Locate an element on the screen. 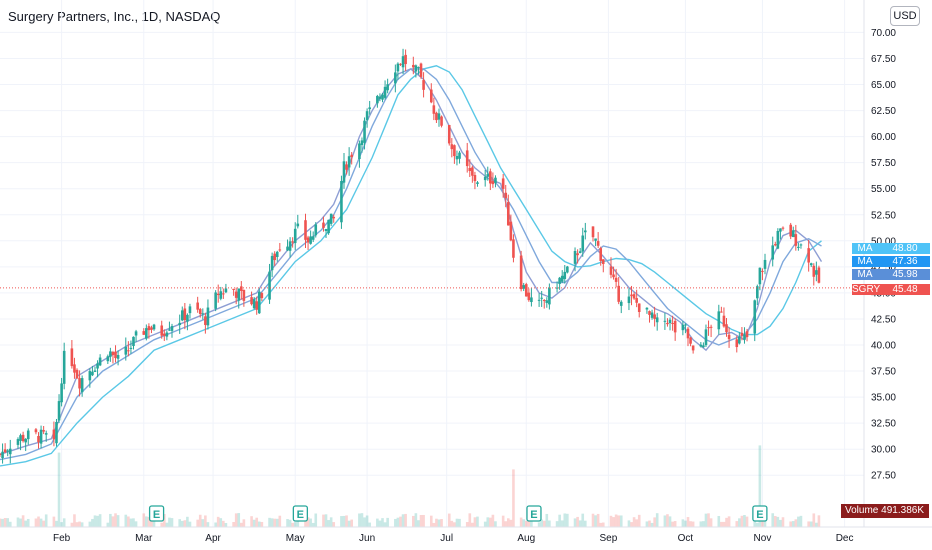 The width and height of the screenshot is (932, 550). y-tick-label: 35.00 is located at coordinates (883, 398).